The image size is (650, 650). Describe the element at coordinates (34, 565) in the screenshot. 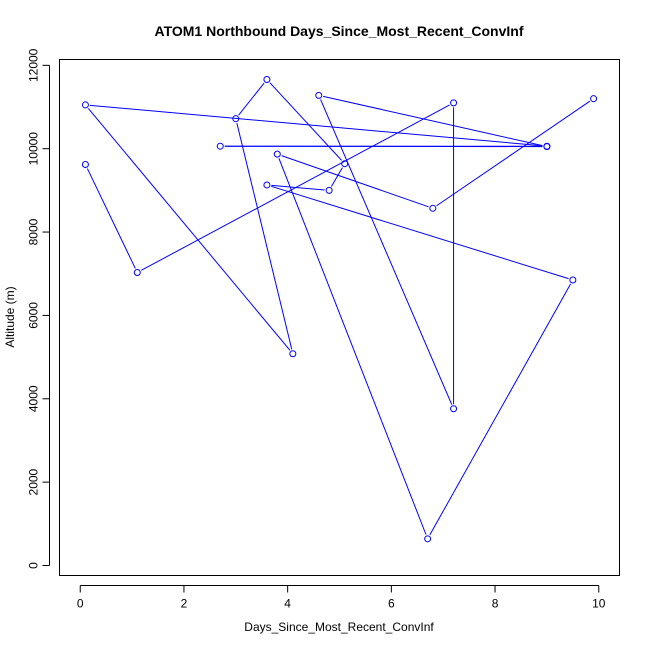

I see `y-tick-label: 0` at that location.